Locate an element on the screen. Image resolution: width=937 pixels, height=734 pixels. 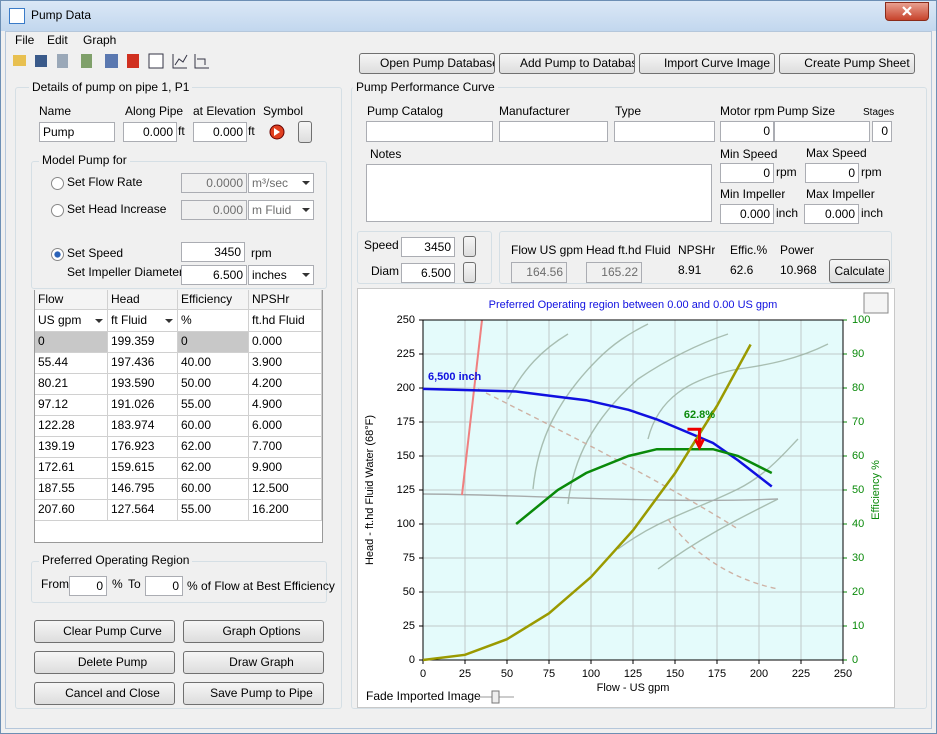
table-cell: 187.55 is located at coordinates (71, 489).